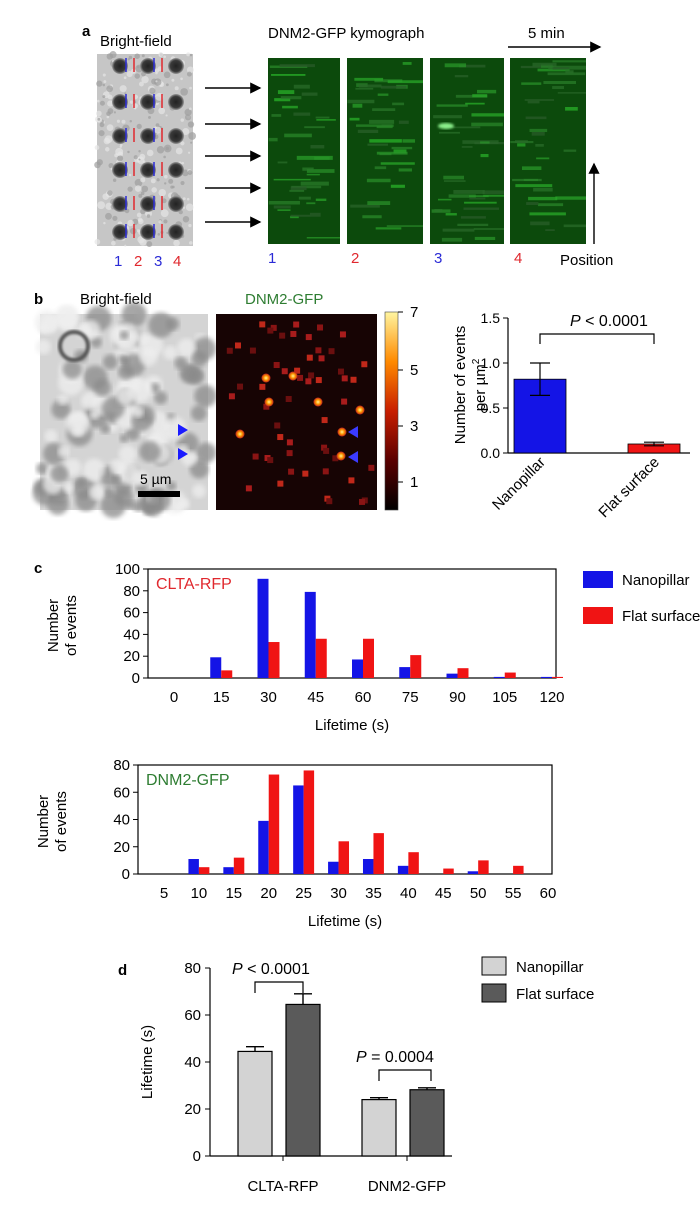 Image resolution: width=700 pixels, height=1210 pixels. I want to click on x-tick-label: 60, so click(548, 893).